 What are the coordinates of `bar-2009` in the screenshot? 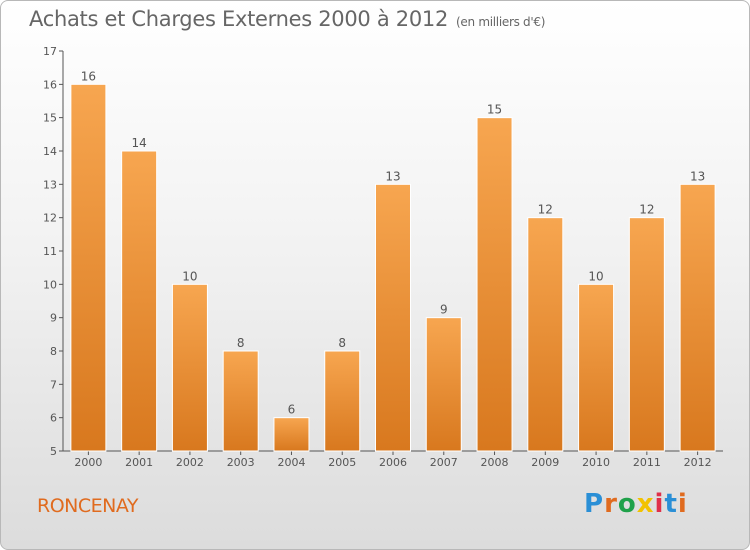 It's located at (545, 334).